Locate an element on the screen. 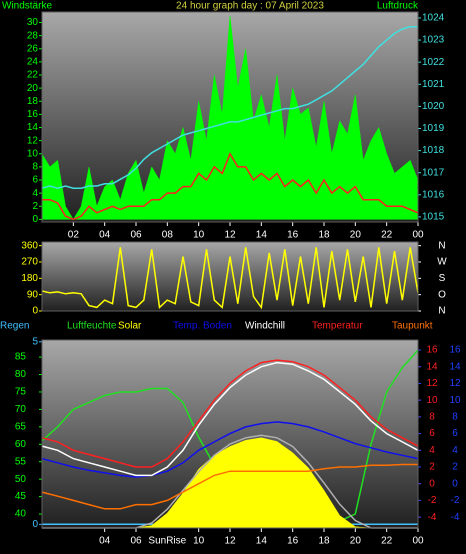  y-tick-label: 6 is located at coordinates (35, 180).